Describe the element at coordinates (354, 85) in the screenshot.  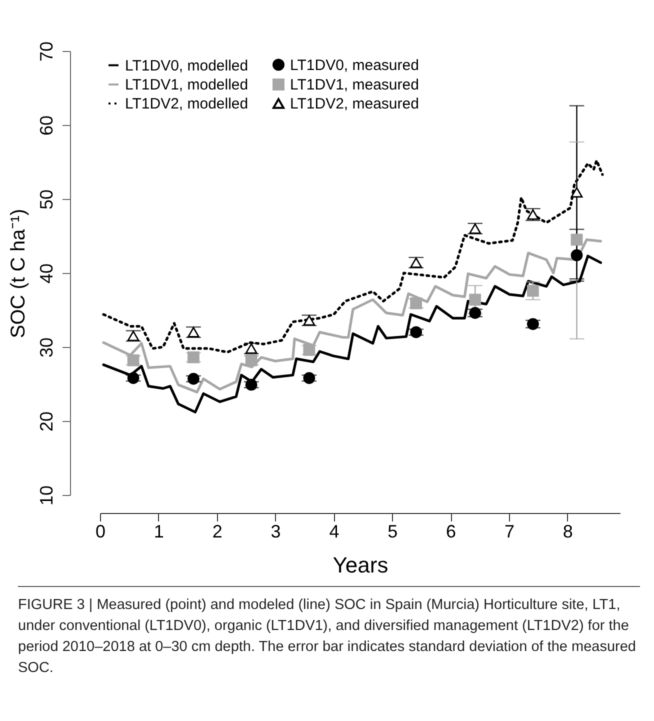
I see `legend-label: LT1DV1, measured` at that location.